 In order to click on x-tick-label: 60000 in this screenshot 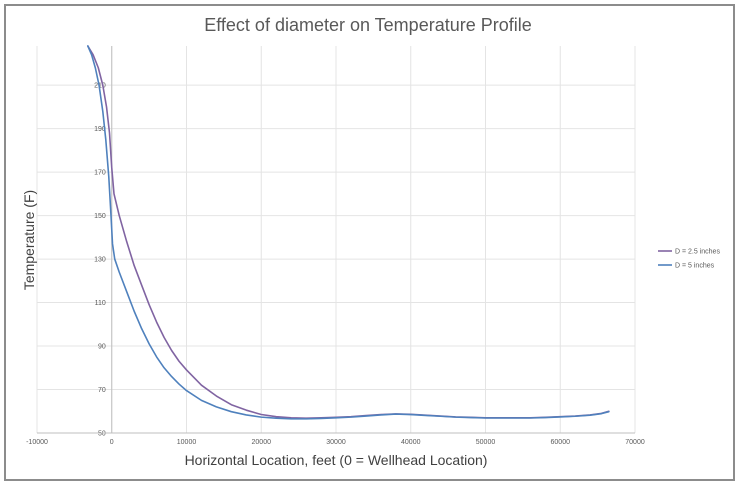, I will do `click(561, 442)`.